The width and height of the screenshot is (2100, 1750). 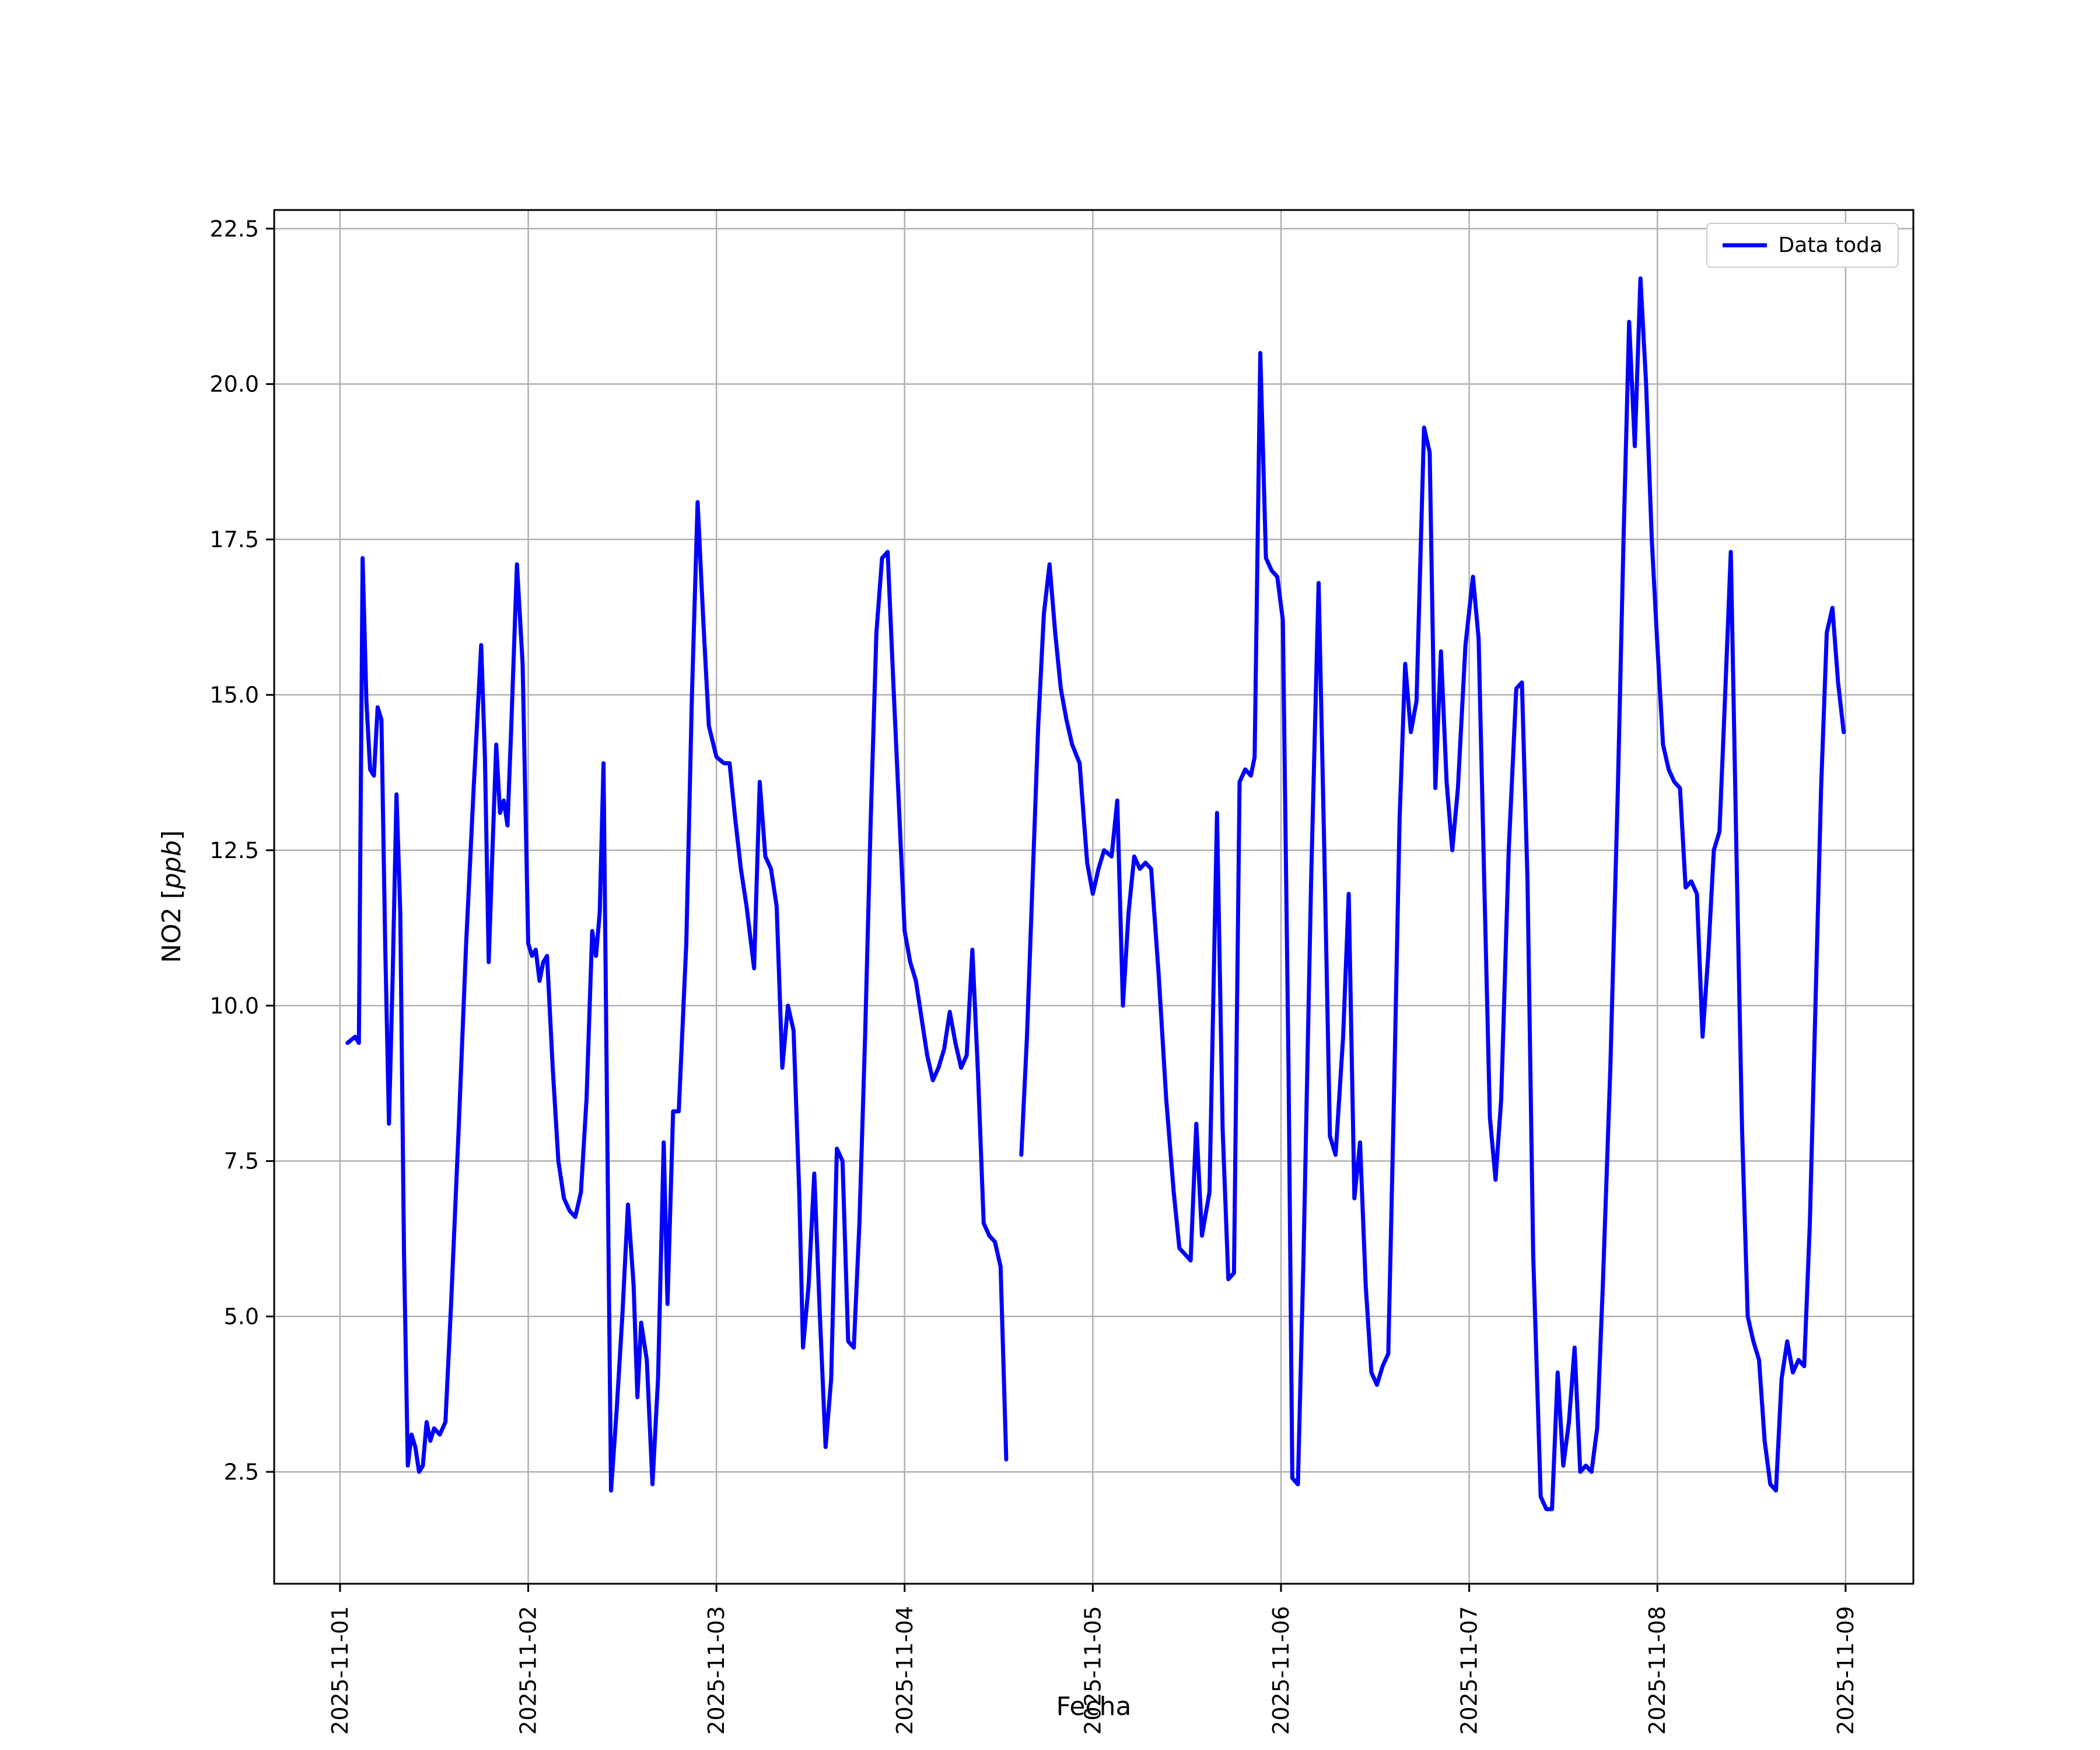 I want to click on x-tick-label: 2025-11-06, so click(x=1281, y=1671).